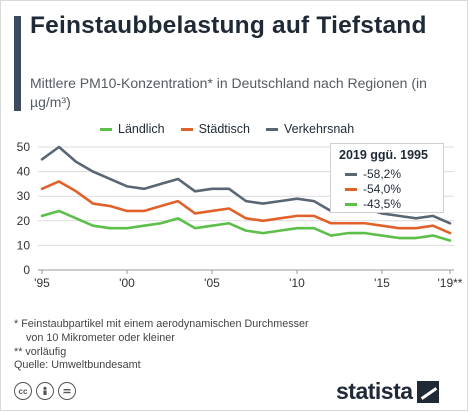  What do you see at coordinates (24, 221) in the screenshot?
I see `y-tick-label-20: 20` at bounding box center [24, 221].